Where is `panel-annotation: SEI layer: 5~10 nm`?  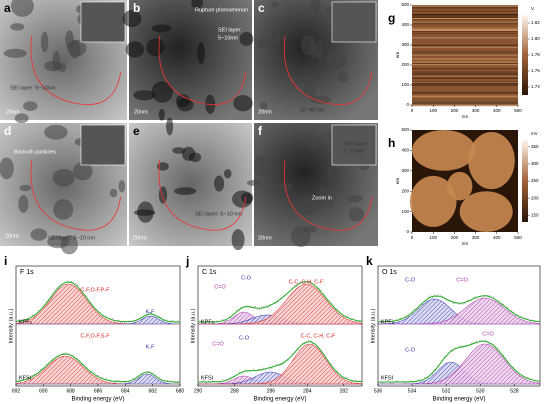
panel-annotation: SEI layer: 5~10 nm is located at coordinates (218, 214).